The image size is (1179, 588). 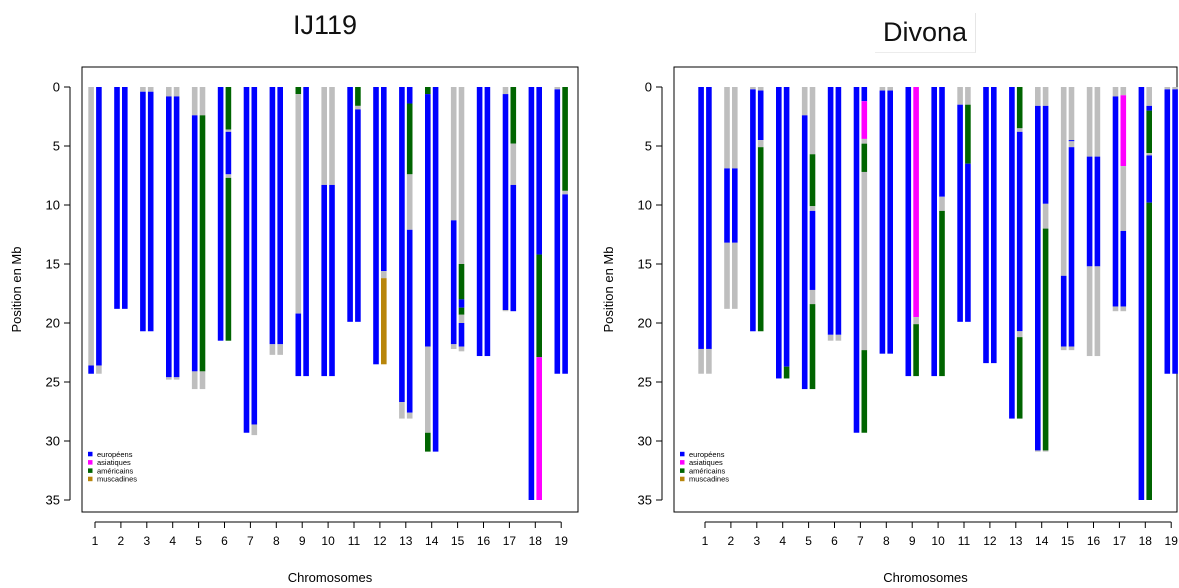 What do you see at coordinates (224, 541) in the screenshot?
I see `x-tick-label: 6` at bounding box center [224, 541].